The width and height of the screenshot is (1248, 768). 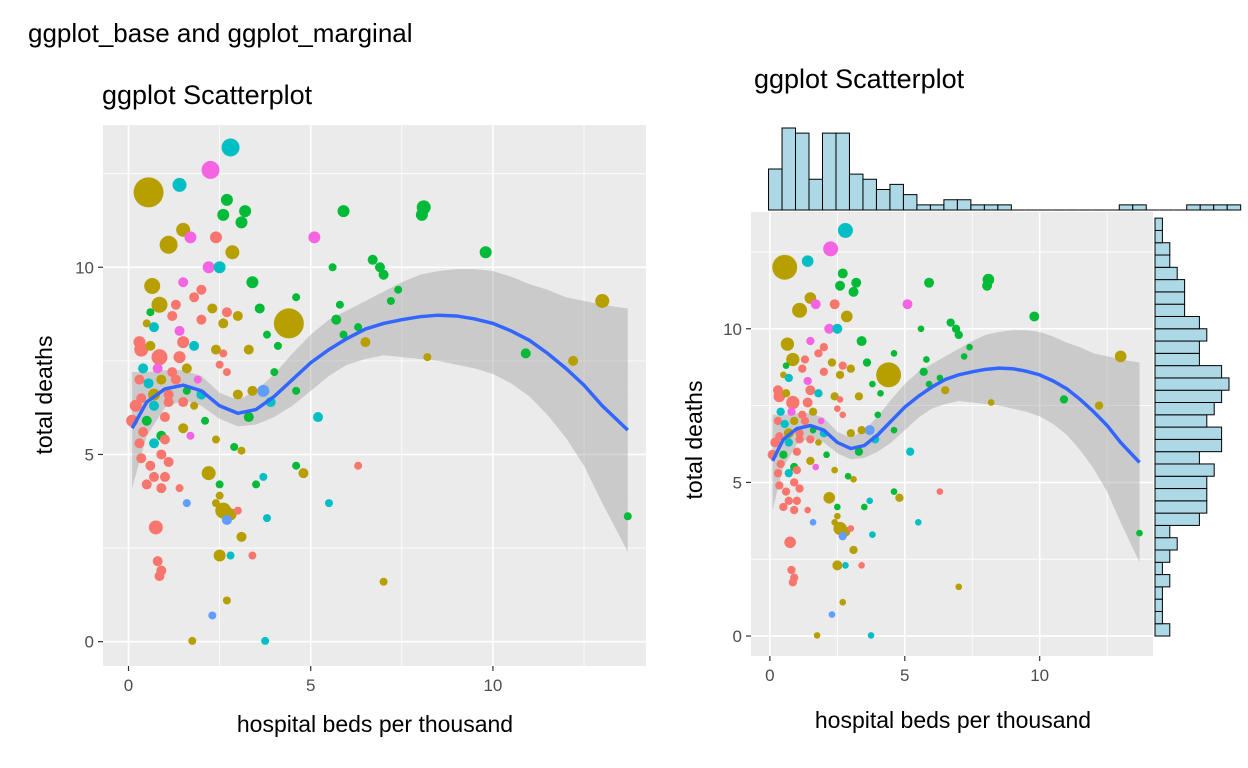 What do you see at coordinates (859, 79) in the screenshot?
I see `marginal-plot-title: ggplot Scatterplot` at bounding box center [859, 79].